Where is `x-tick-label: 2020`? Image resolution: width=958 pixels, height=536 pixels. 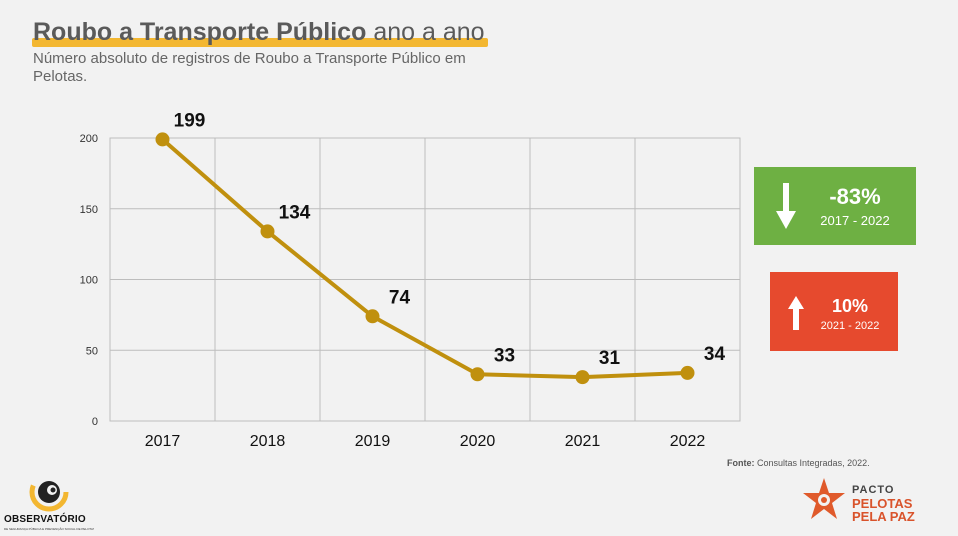
x-tick-label: 2020 is located at coordinates (478, 441).